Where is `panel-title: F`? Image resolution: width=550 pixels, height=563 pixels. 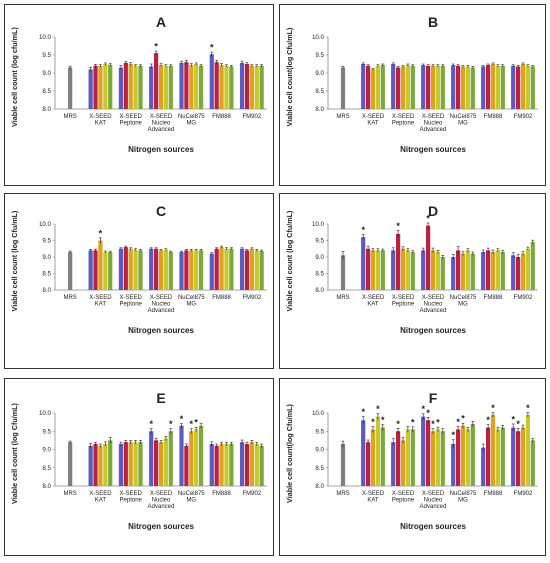 panel-title: F is located at coordinates (433, 398).